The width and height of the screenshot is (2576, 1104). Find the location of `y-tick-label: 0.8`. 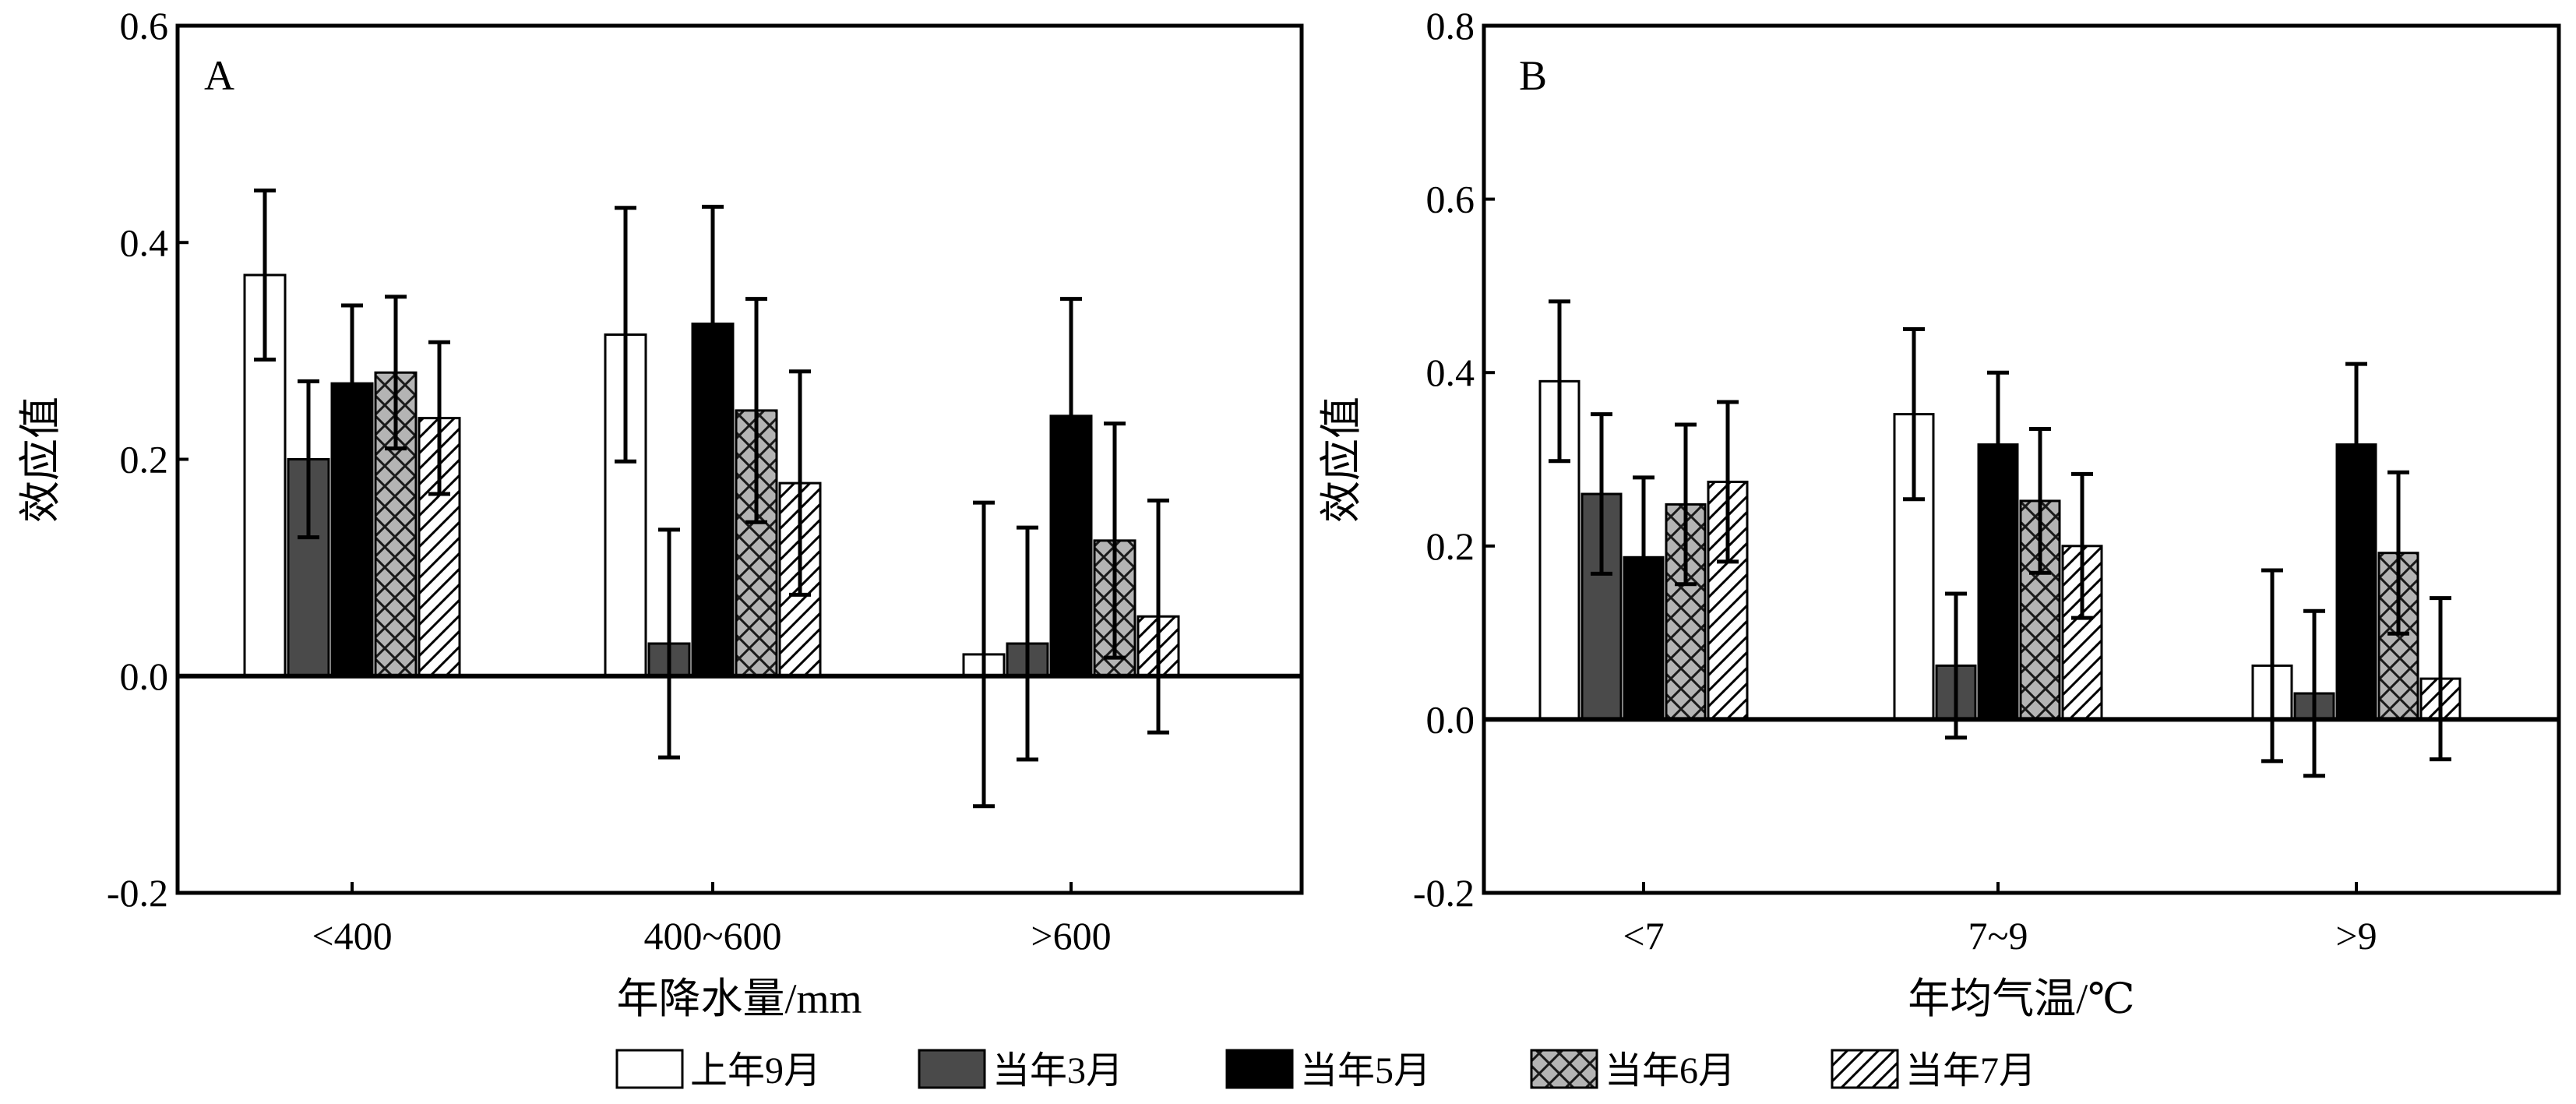

y-tick-label: 0.8 is located at coordinates (1450, 26).